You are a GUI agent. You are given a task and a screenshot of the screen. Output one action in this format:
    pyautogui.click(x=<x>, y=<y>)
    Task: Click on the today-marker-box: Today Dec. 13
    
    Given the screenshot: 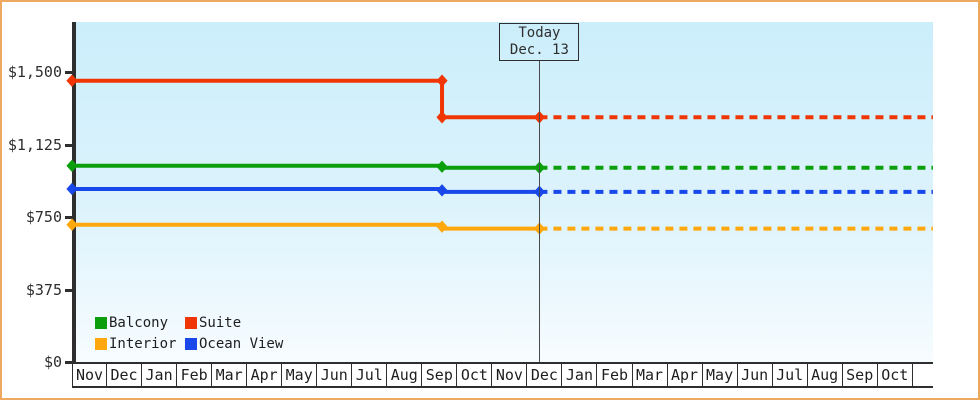 What is the action you would take?
    pyautogui.click(x=539, y=42)
    